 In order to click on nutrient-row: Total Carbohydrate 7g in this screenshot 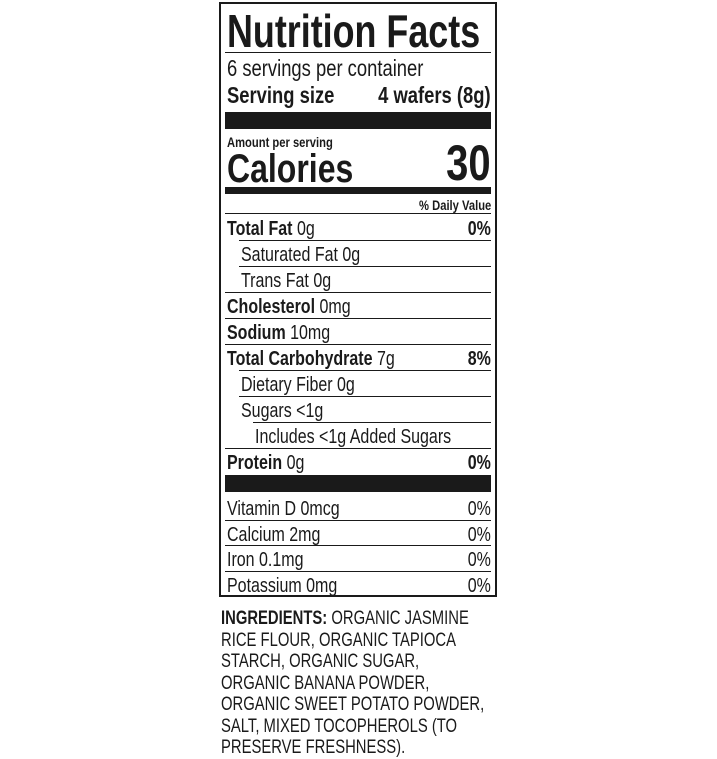, I will do `click(311, 359)`.